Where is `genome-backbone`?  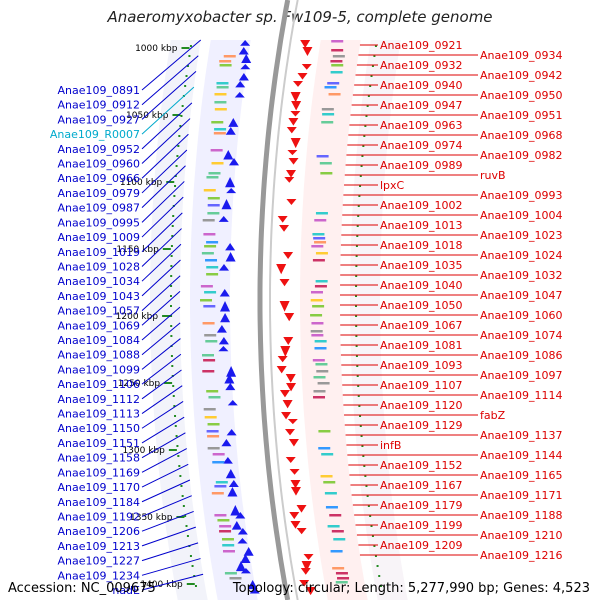 genome-backbone is located at coordinates (274, 300).